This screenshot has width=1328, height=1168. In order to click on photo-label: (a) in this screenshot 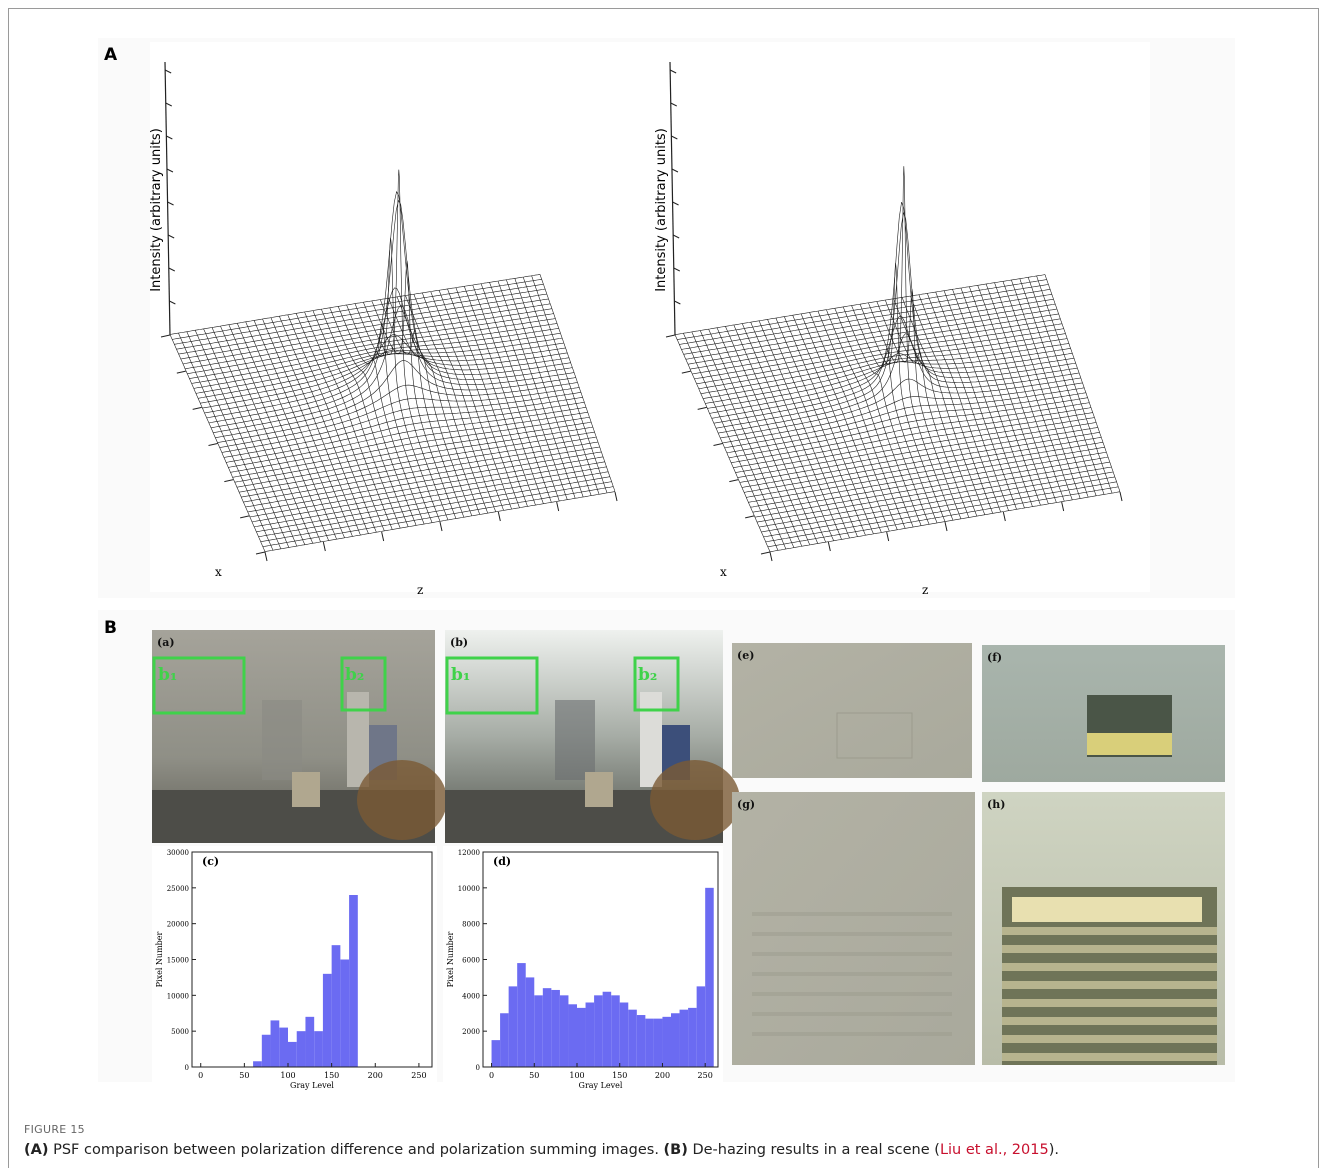, I will do `click(166, 642)`.